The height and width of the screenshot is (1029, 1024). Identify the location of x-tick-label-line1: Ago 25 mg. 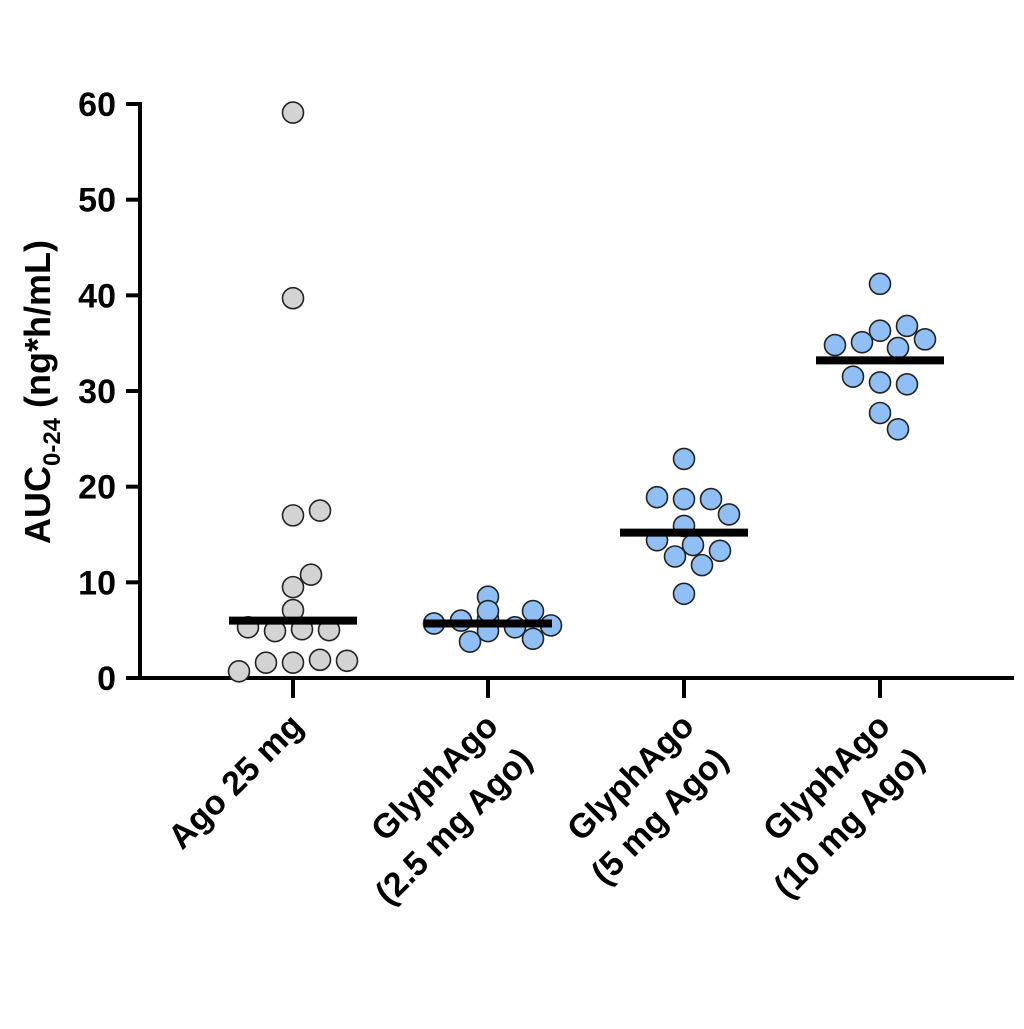
(236, 782).